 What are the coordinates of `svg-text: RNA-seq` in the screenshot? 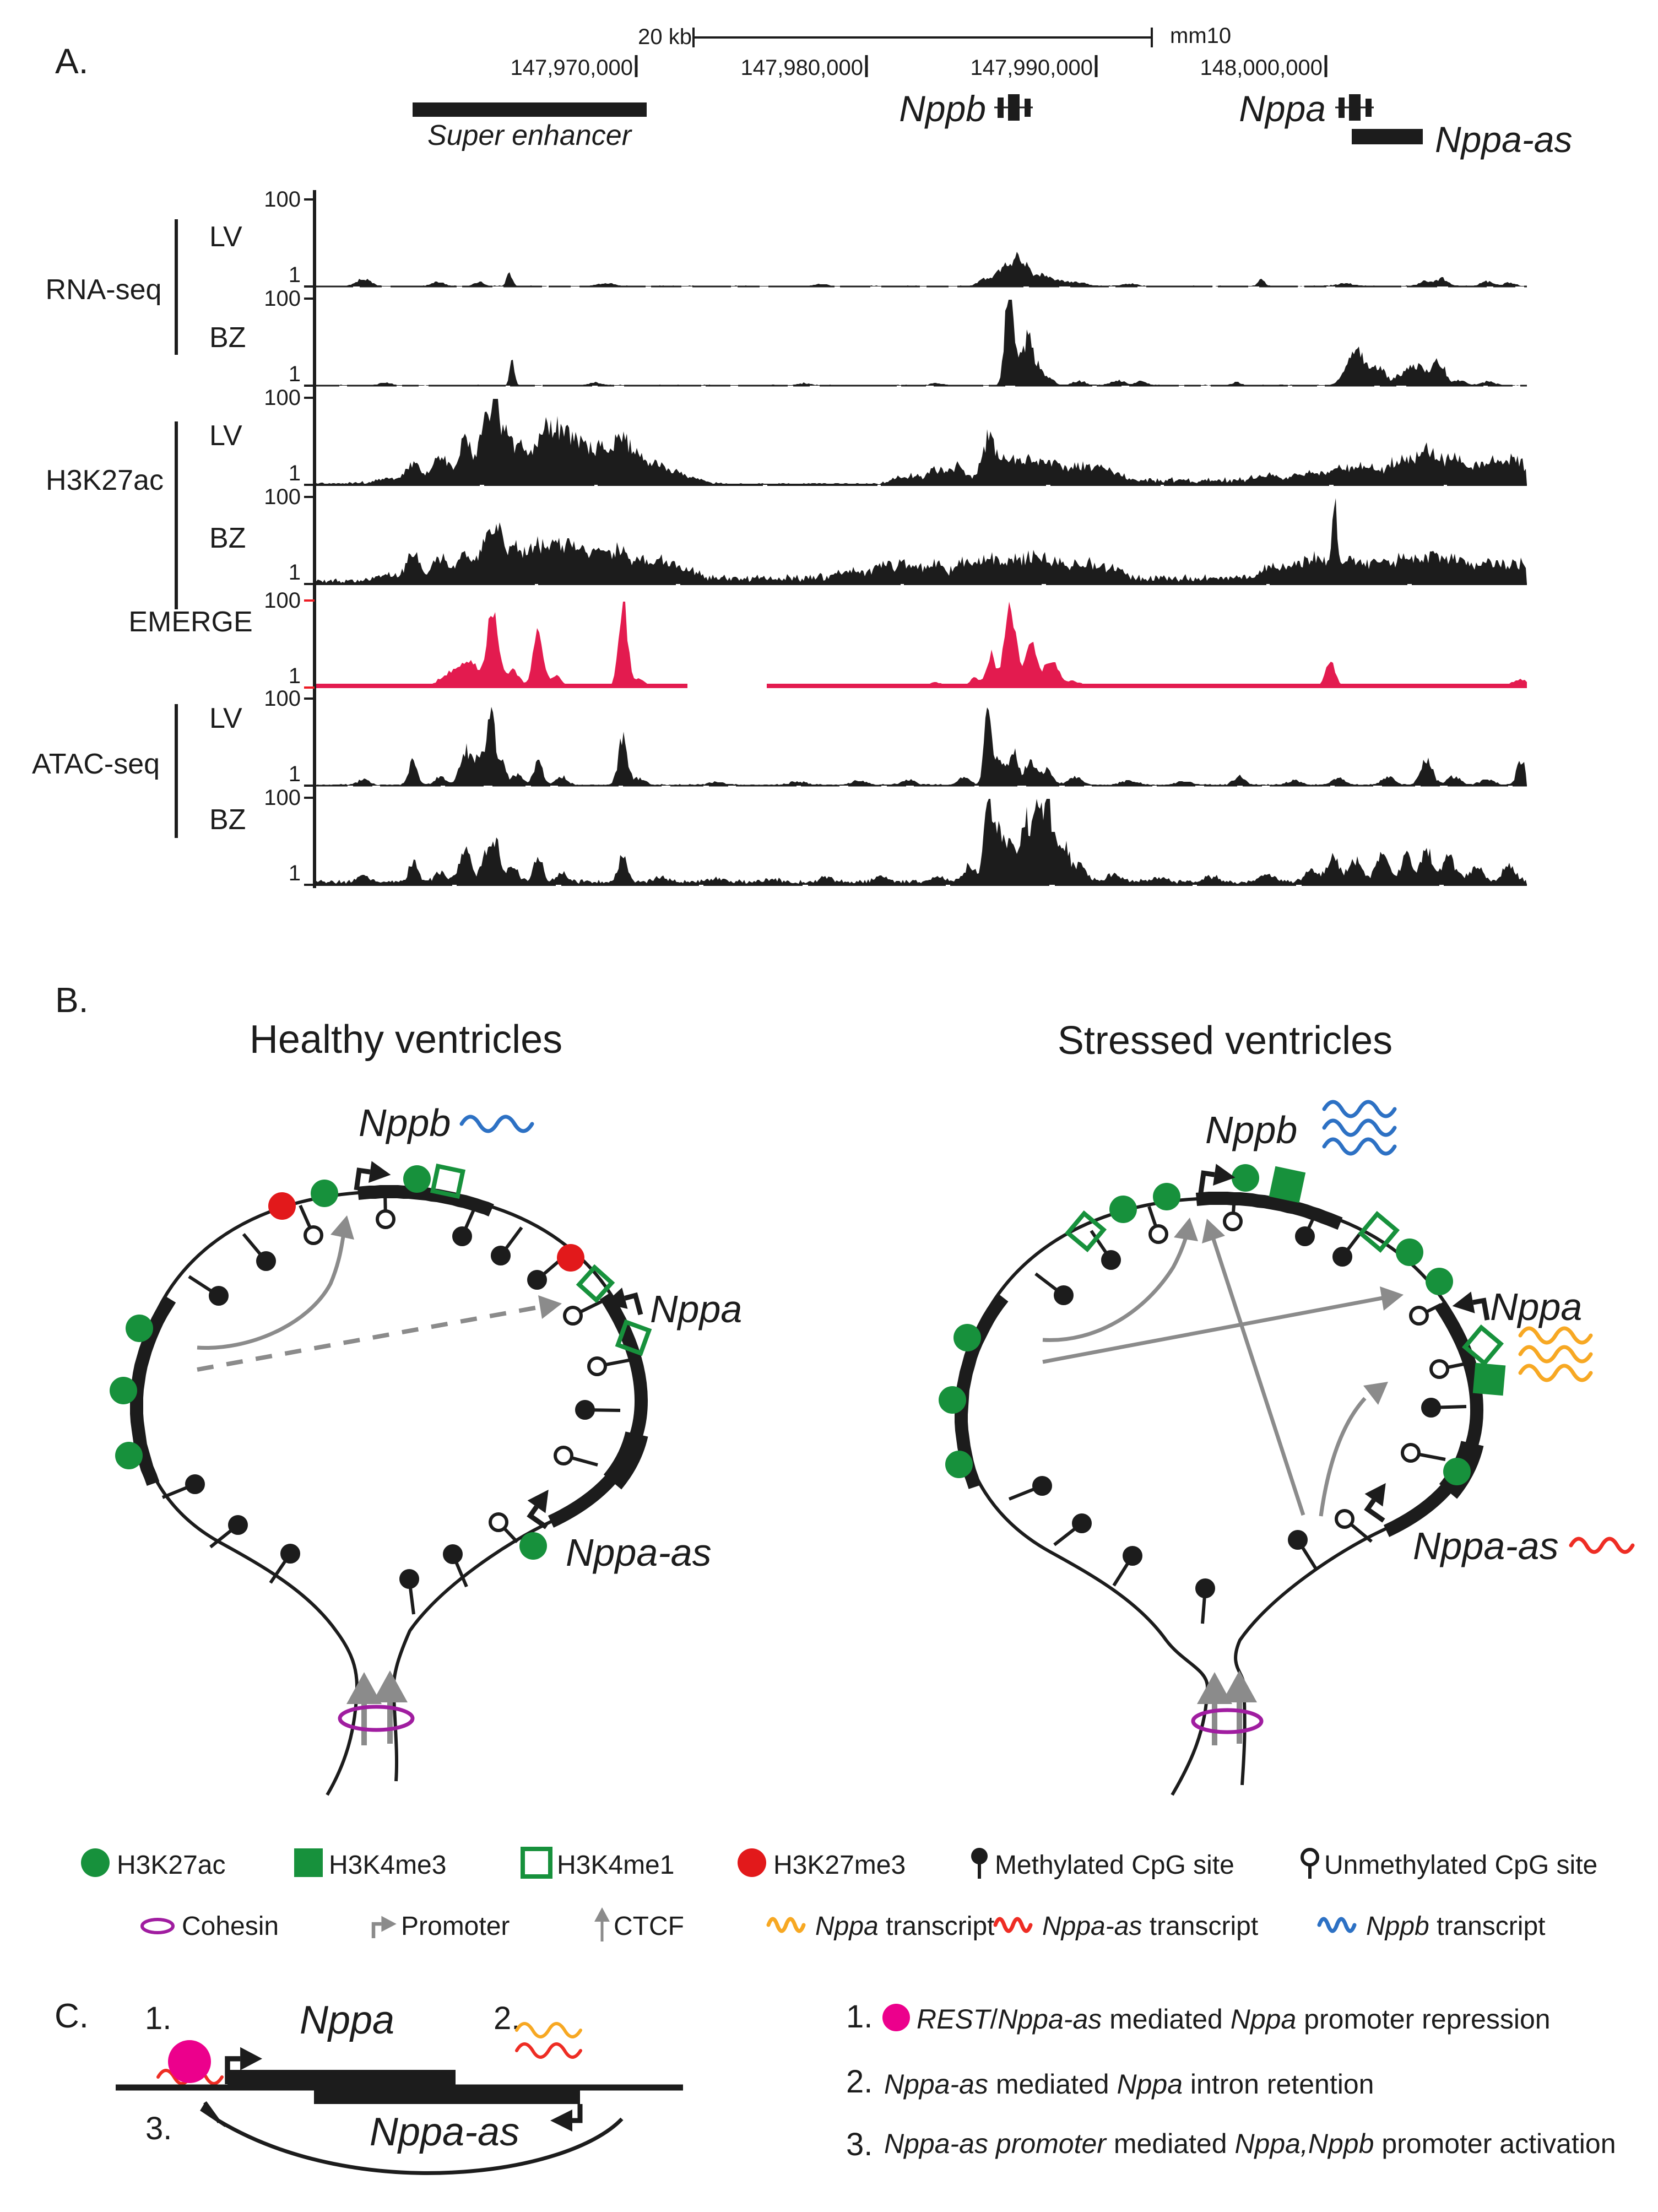 It's located at (104, 290).